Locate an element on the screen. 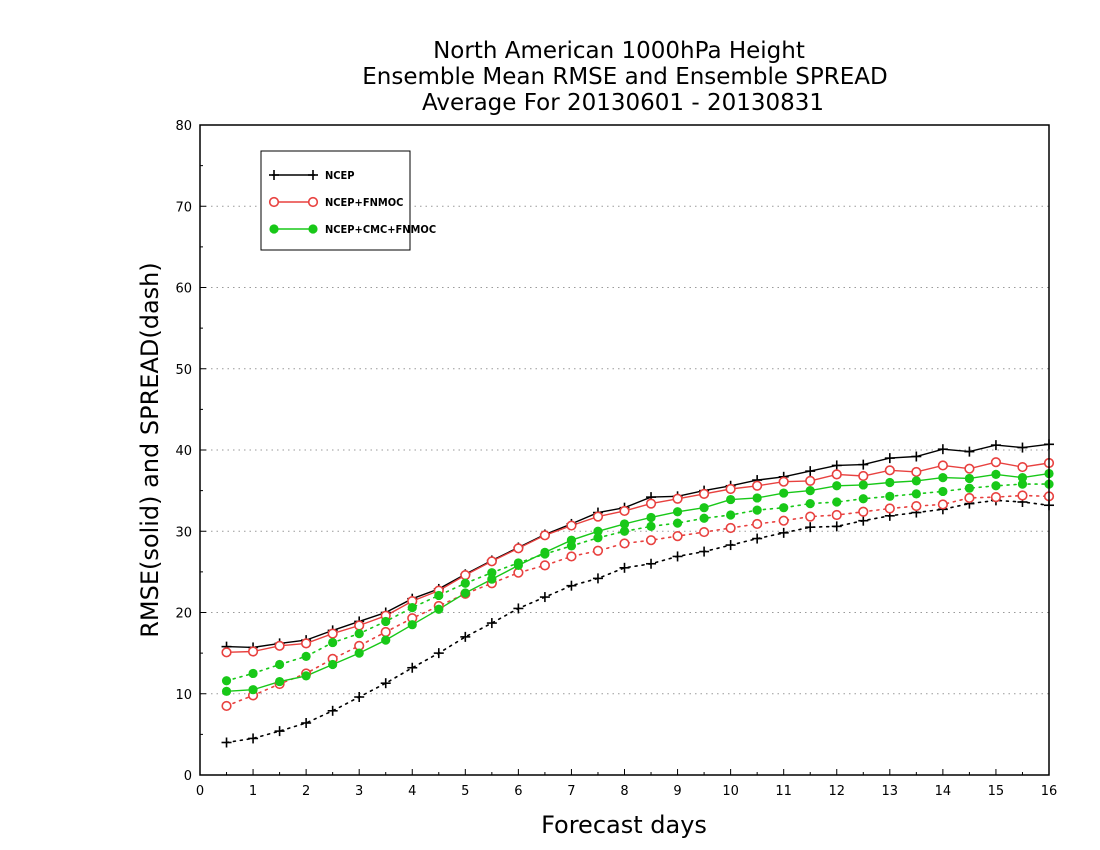 This screenshot has width=1100, height=850. x-tick-label-8: 8 is located at coordinates (624, 791).